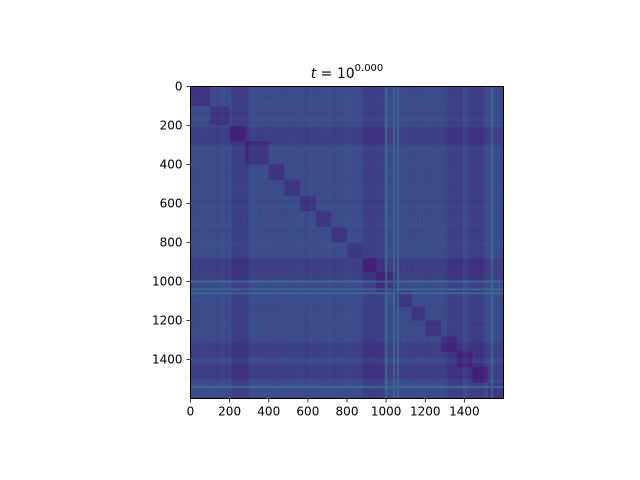  What do you see at coordinates (167, 282) in the screenshot?
I see `y-tick-label: 1000` at bounding box center [167, 282].